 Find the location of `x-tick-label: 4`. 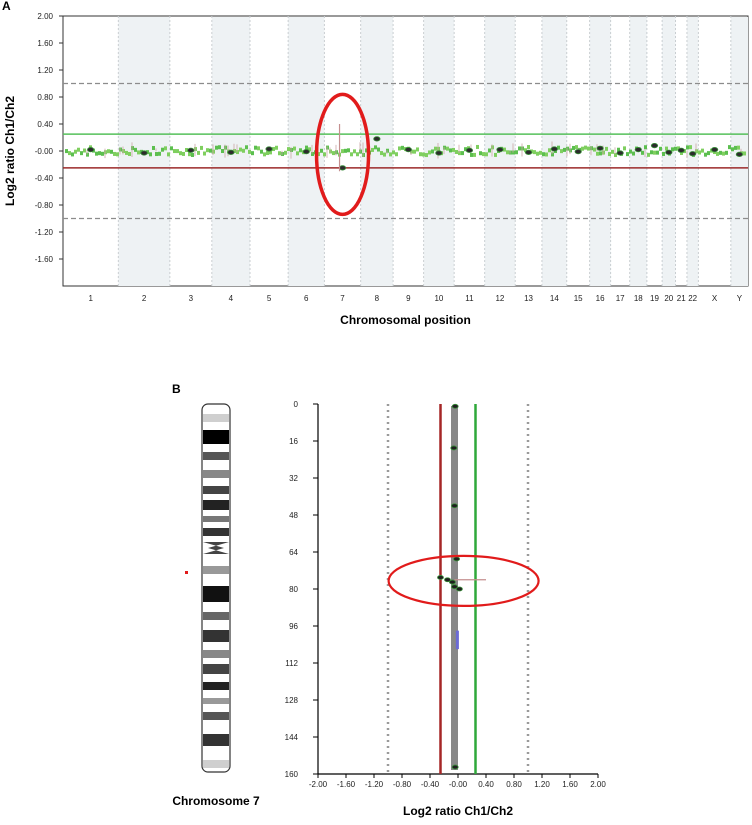

x-tick-label: 4 is located at coordinates (231, 298).